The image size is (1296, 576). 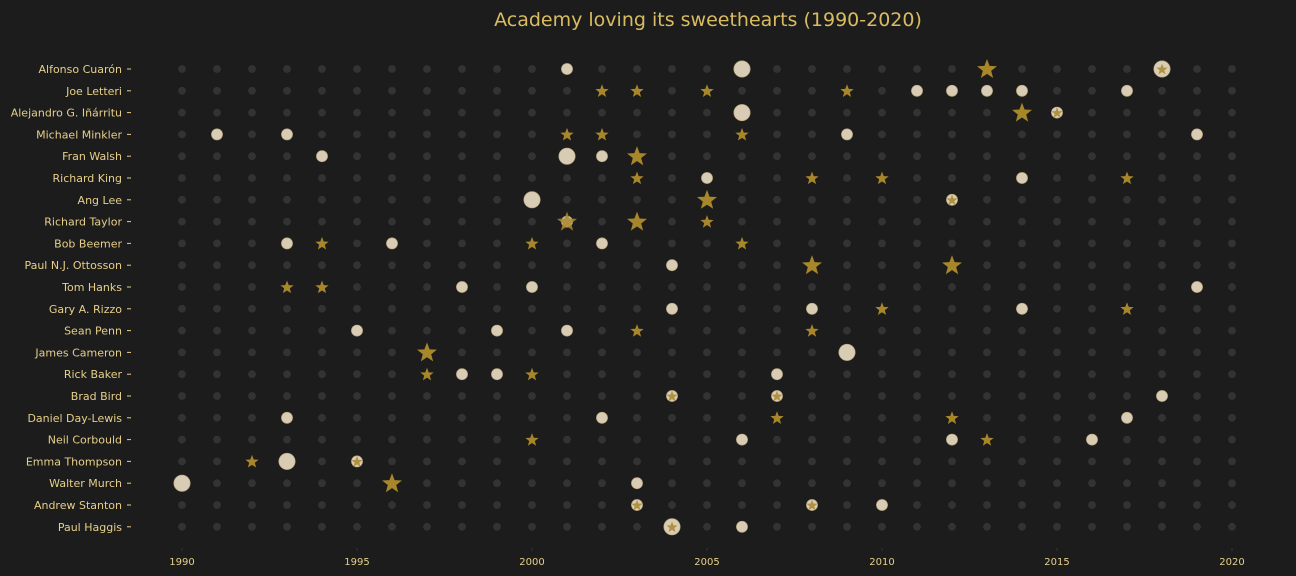 What do you see at coordinates (85, 309) in the screenshot?
I see `person-label: Gary A. Rizzo` at bounding box center [85, 309].